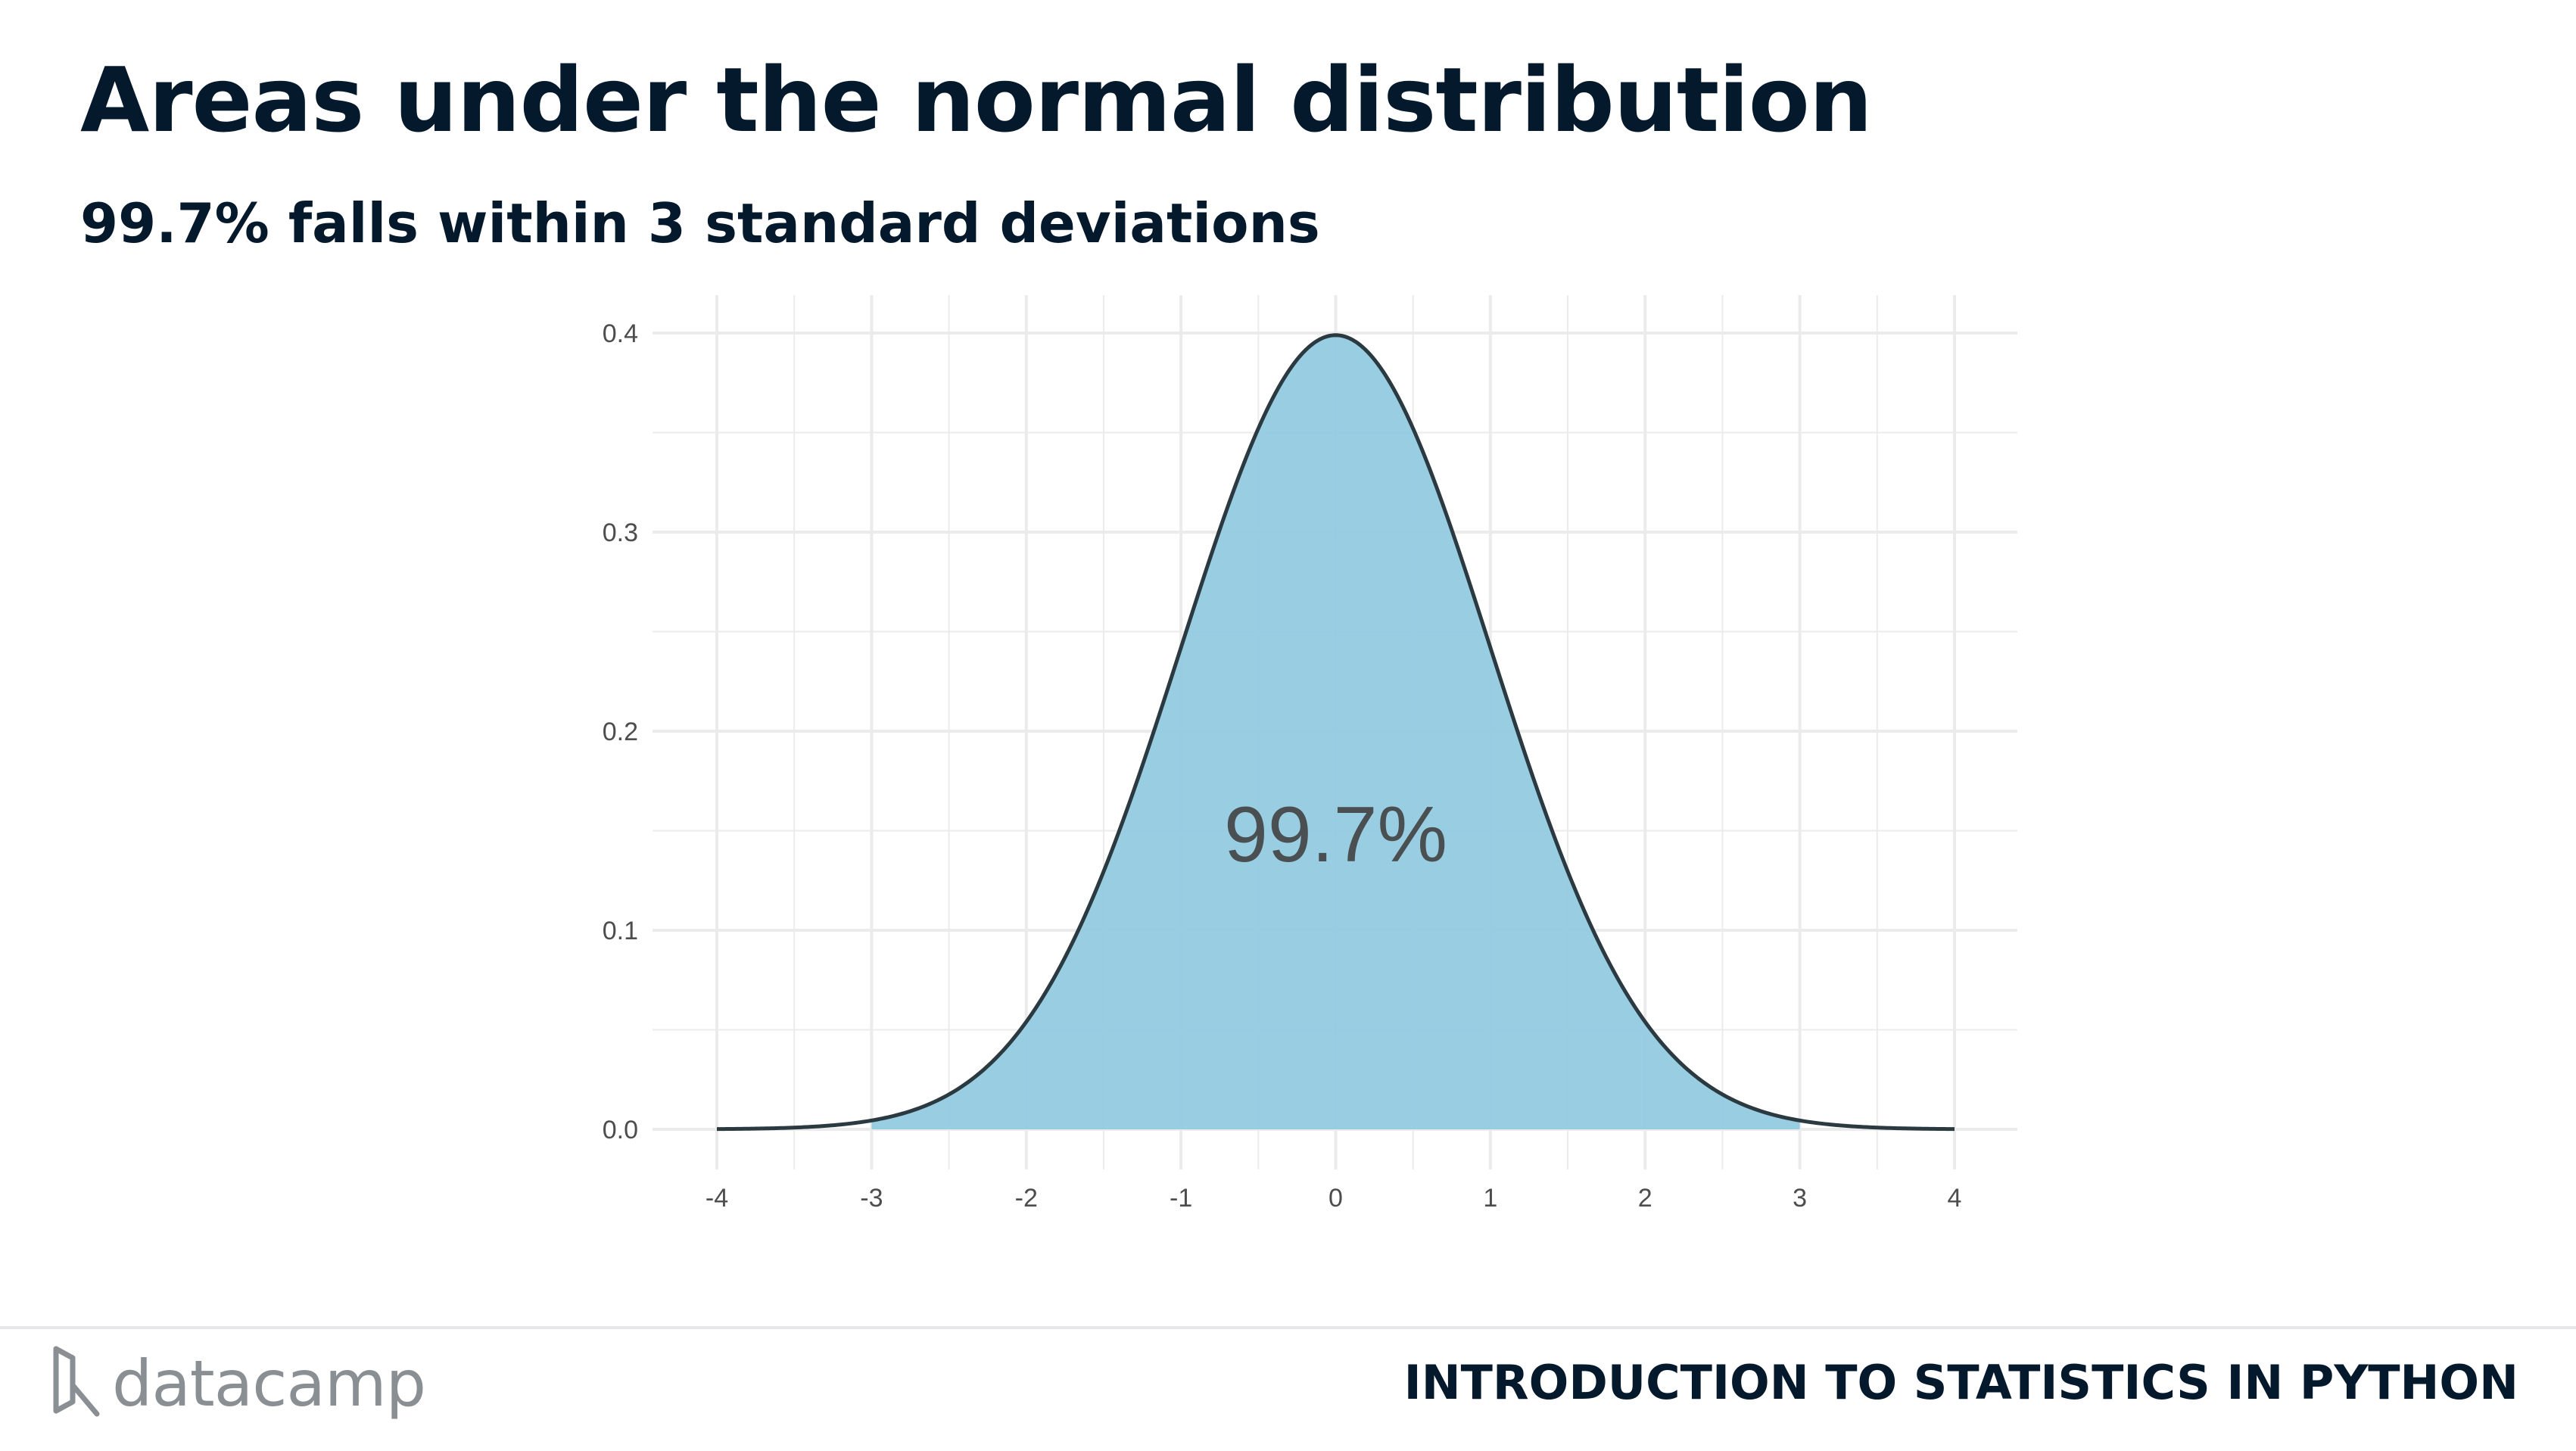  Describe the element at coordinates (1335, 1198) in the screenshot. I see `x-tick-label: 0` at that location.